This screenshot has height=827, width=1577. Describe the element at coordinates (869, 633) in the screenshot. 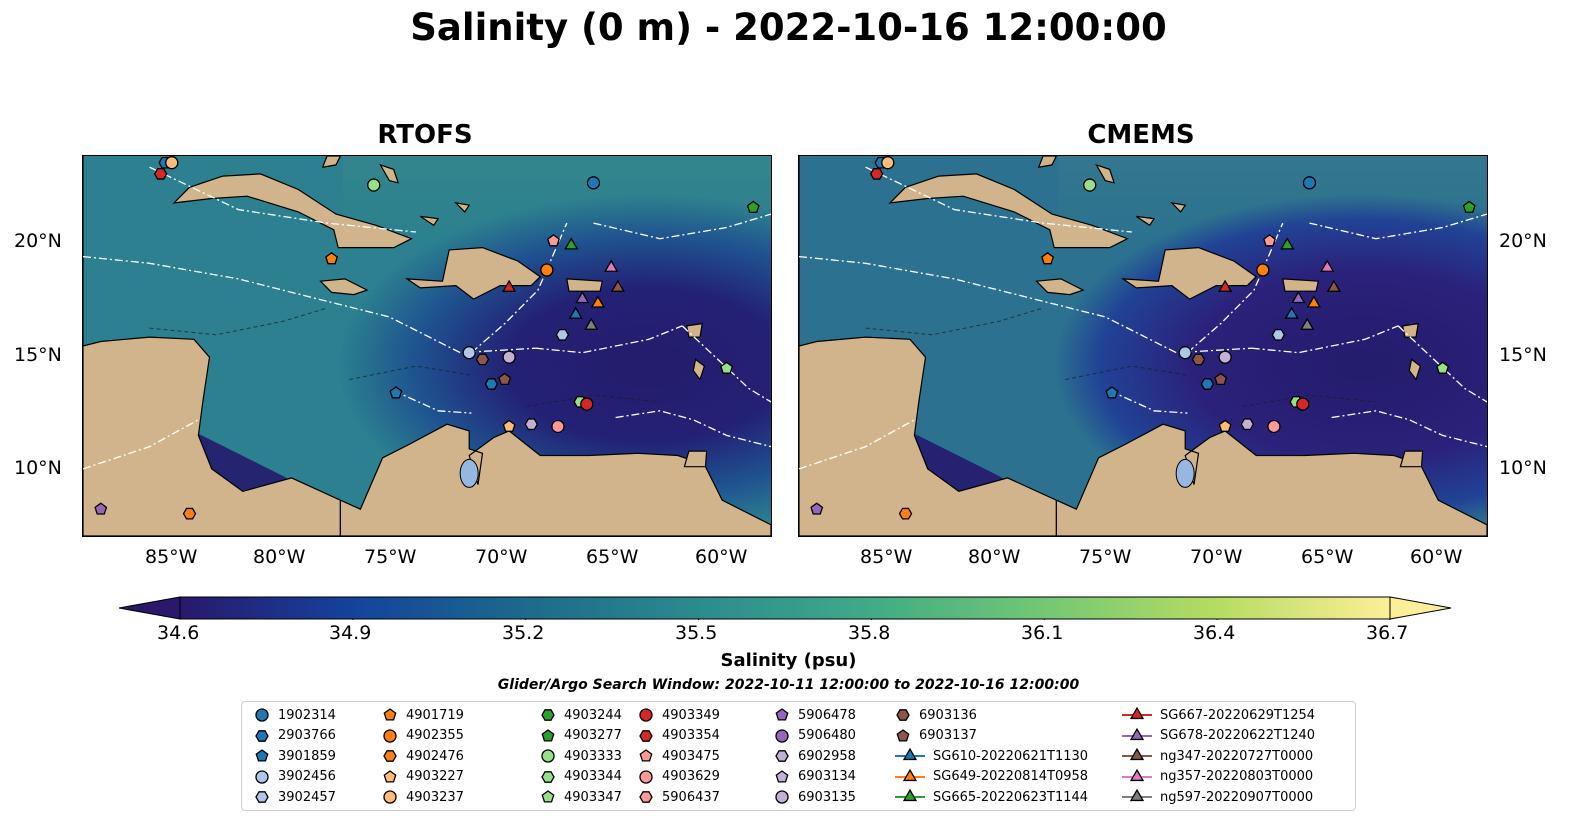

I see `colorbar-tick: 35.8` at that location.